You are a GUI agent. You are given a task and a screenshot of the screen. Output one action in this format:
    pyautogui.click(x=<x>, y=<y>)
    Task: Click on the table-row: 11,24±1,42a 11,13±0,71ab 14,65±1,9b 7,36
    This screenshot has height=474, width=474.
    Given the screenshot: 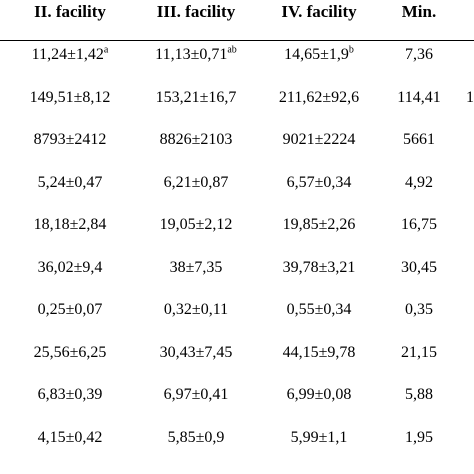 What is the action you would take?
    pyautogui.click(x=237, y=56)
    